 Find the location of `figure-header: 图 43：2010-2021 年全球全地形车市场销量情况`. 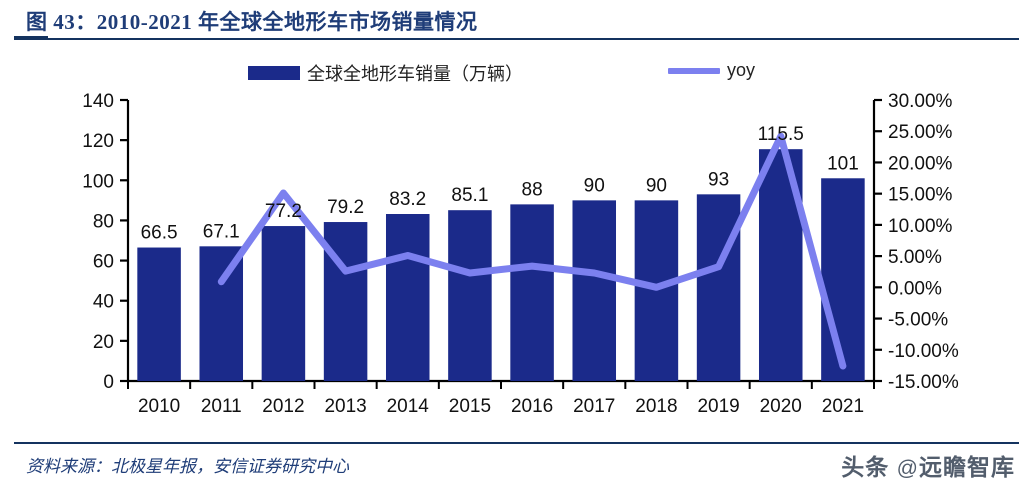

figure-header: 图 43：2010-2021 年全球全地形车市场销量情况 is located at coordinates (516, 21).